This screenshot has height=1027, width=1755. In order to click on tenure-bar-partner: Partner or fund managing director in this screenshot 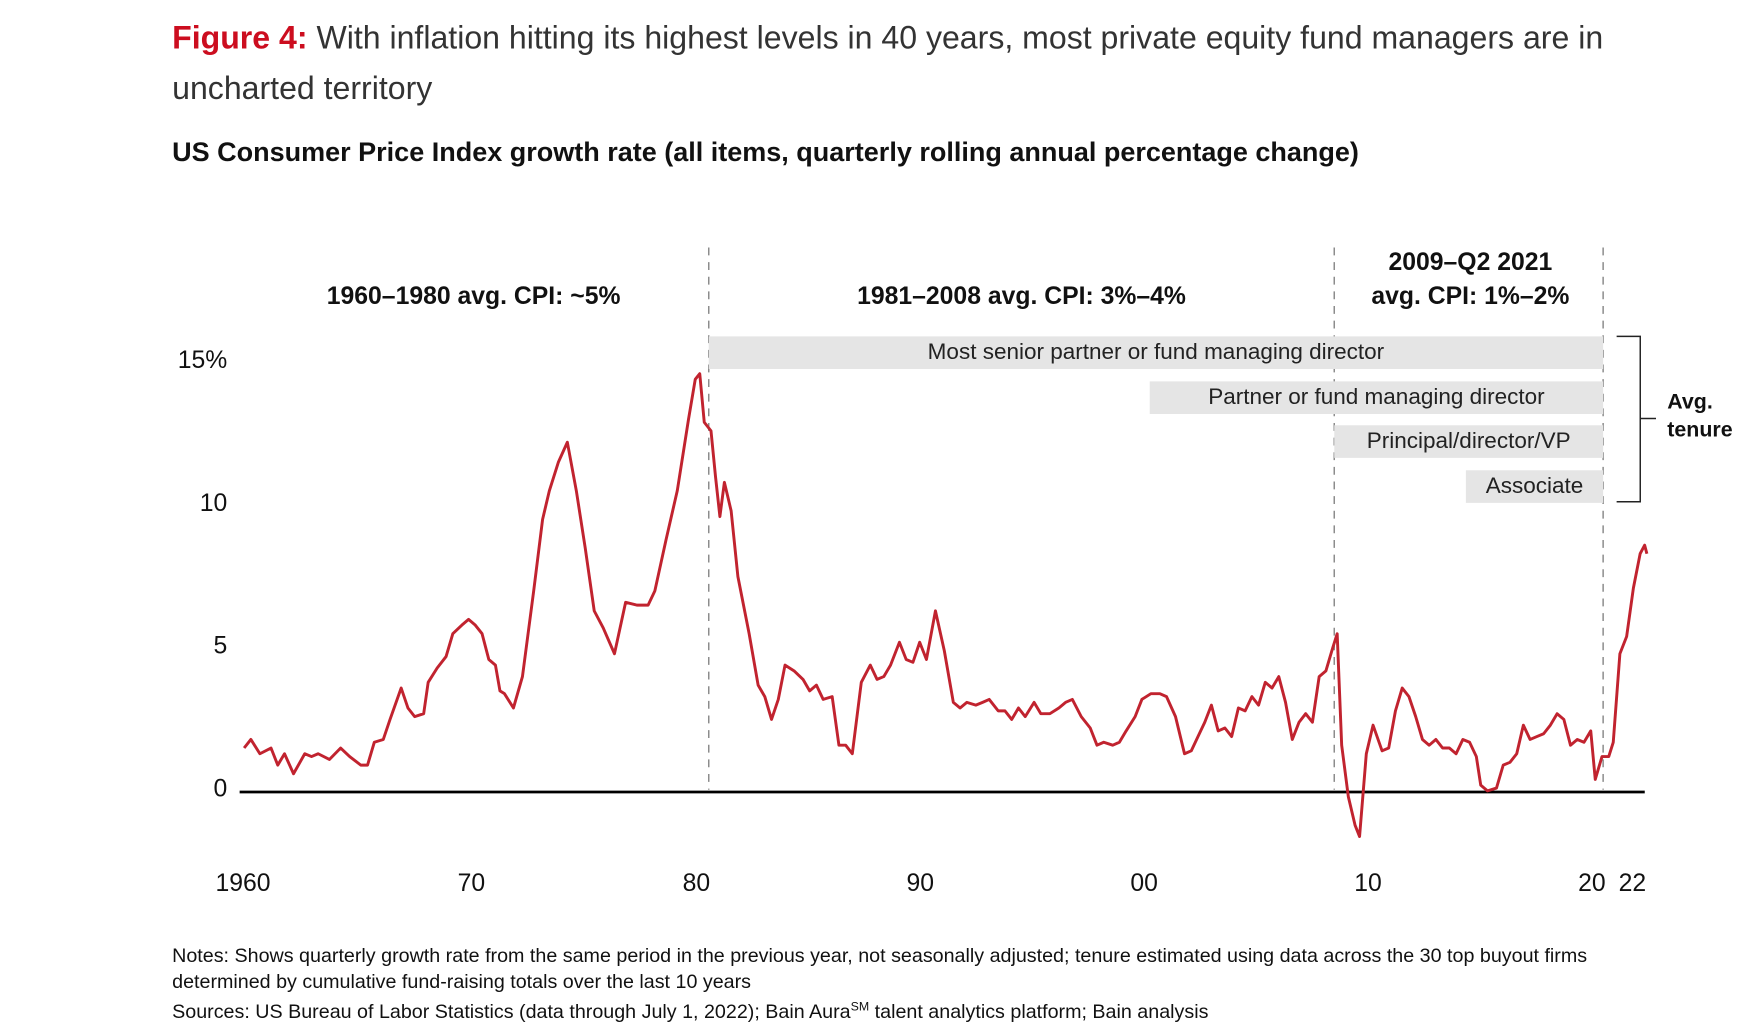, I will do `click(1376, 397)`.